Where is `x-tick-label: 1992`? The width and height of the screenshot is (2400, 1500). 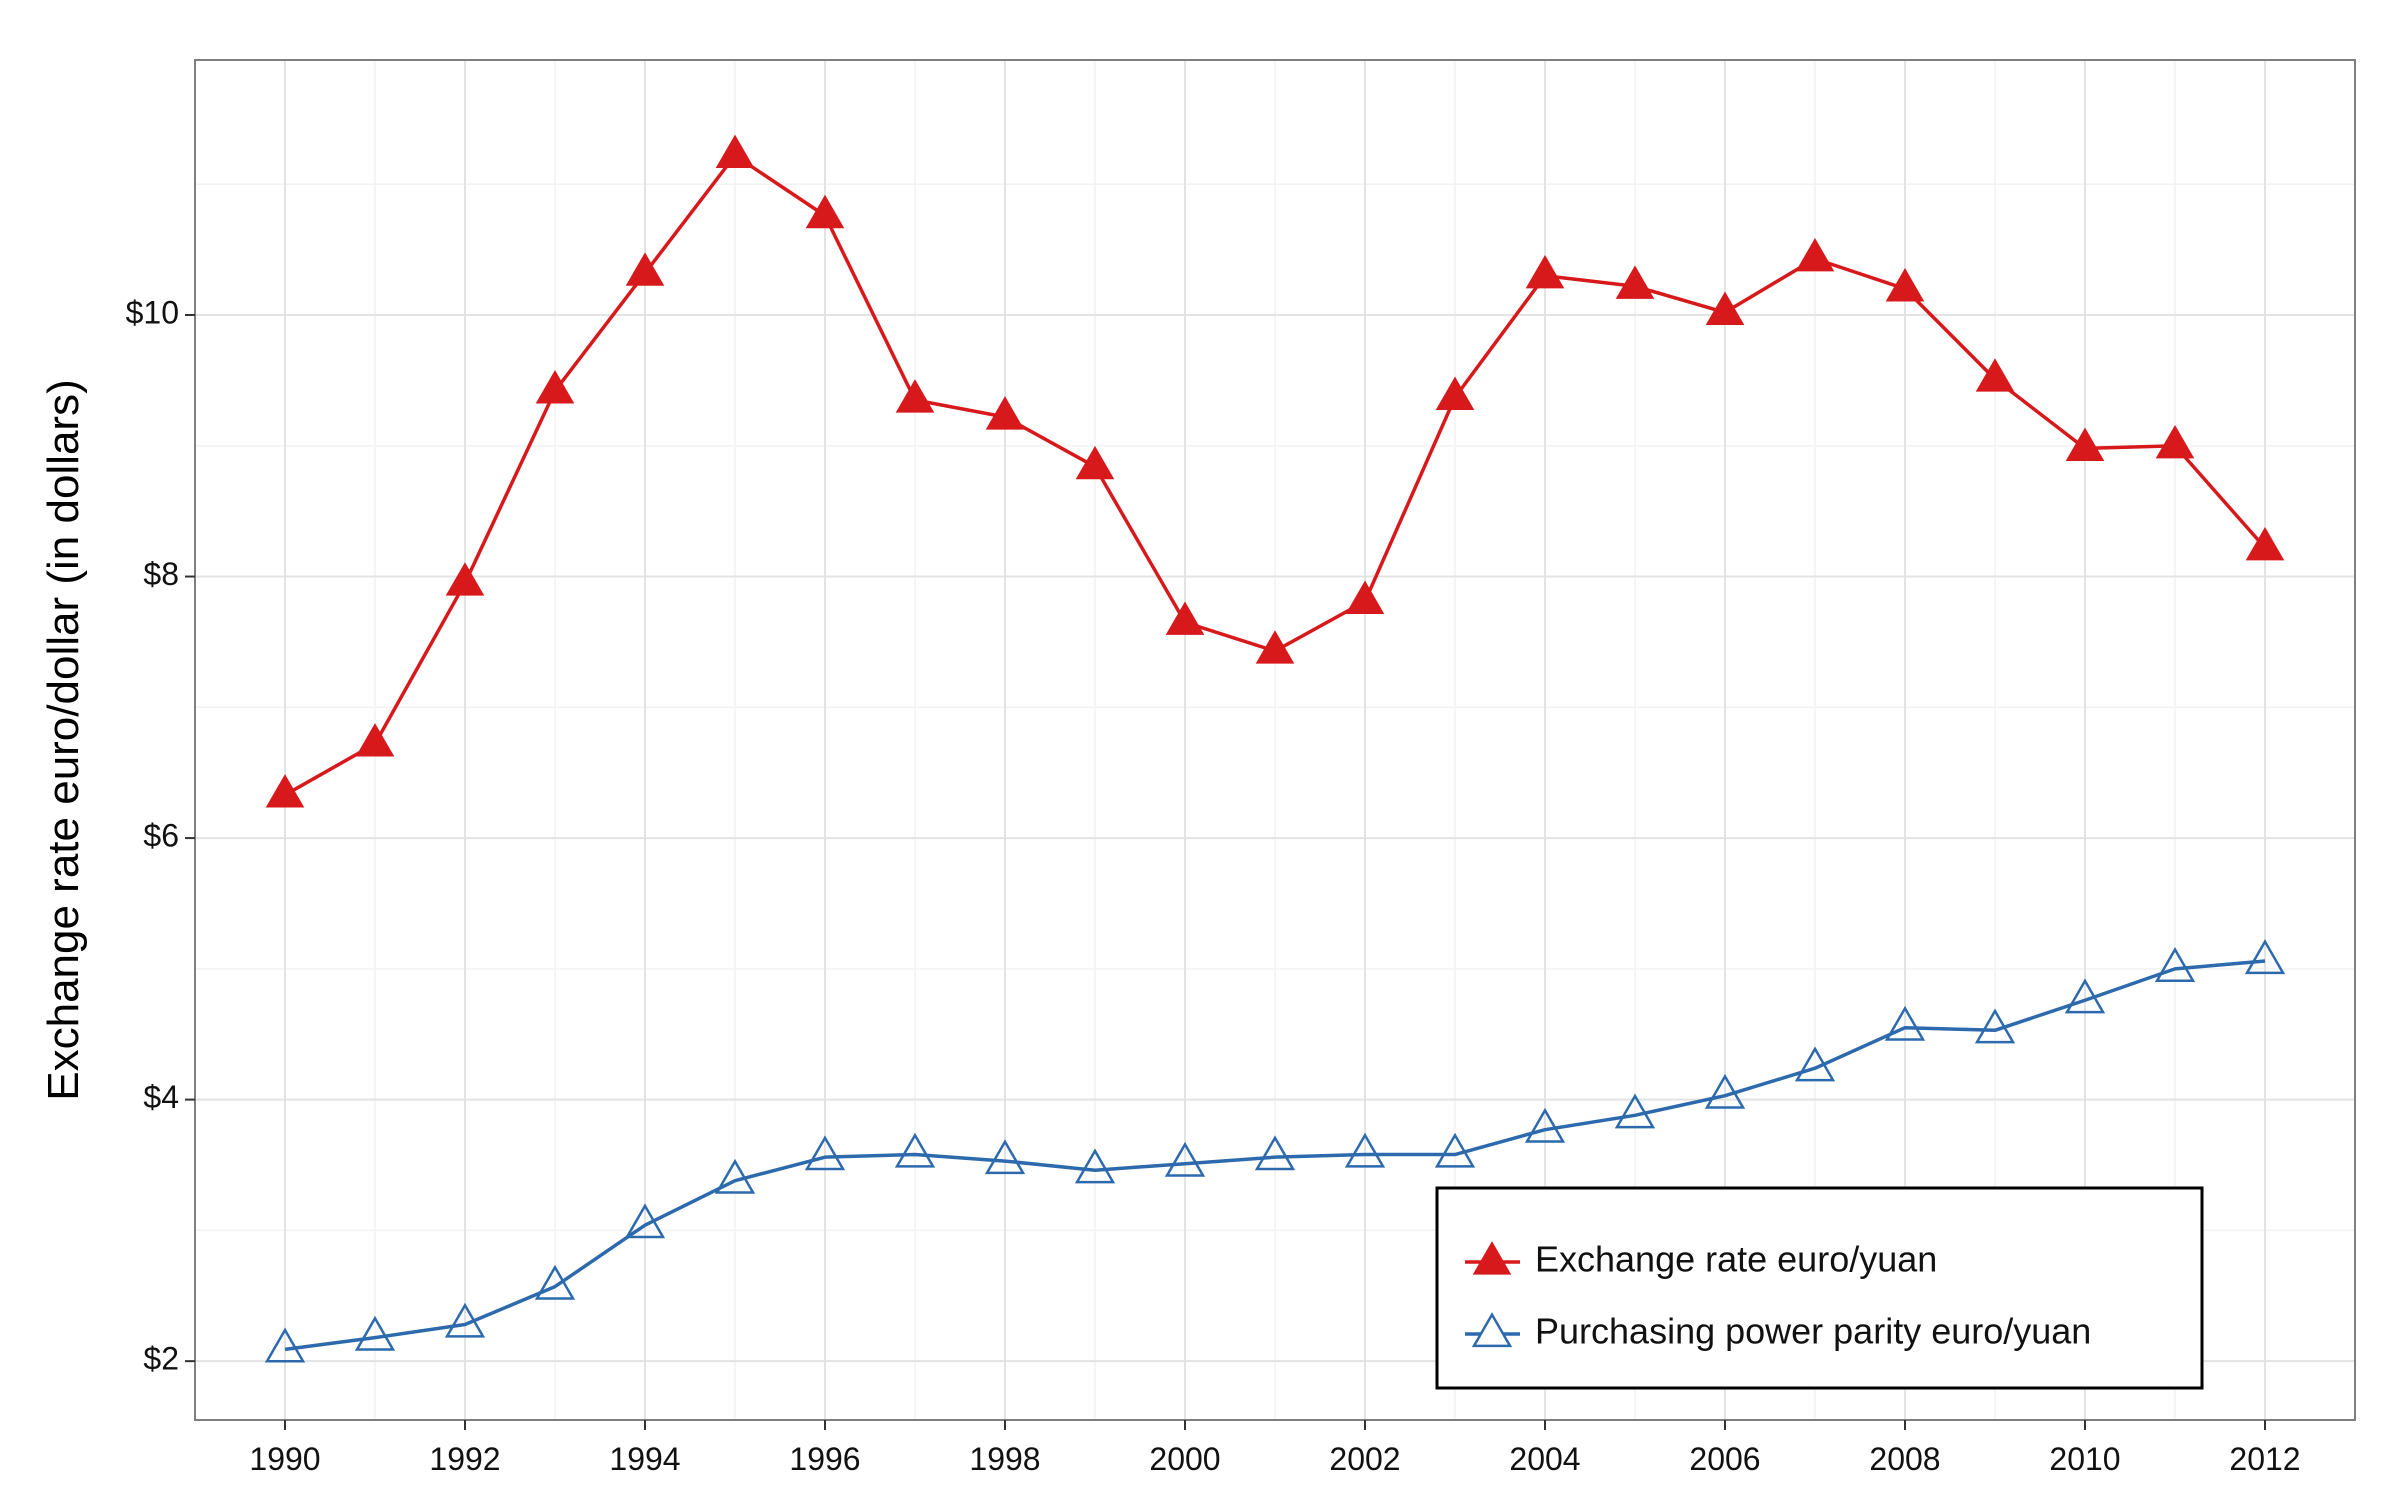 x-tick-label: 1992 is located at coordinates (464, 1459).